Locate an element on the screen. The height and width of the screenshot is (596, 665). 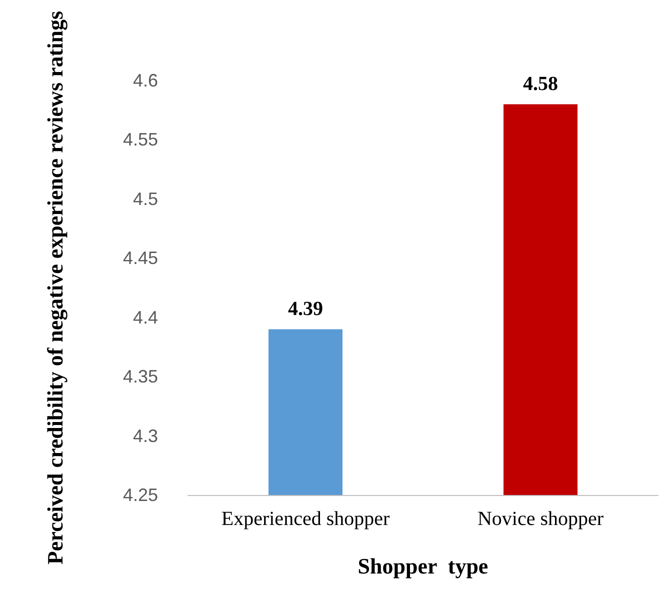
data-label: 4.39 is located at coordinates (305, 309).